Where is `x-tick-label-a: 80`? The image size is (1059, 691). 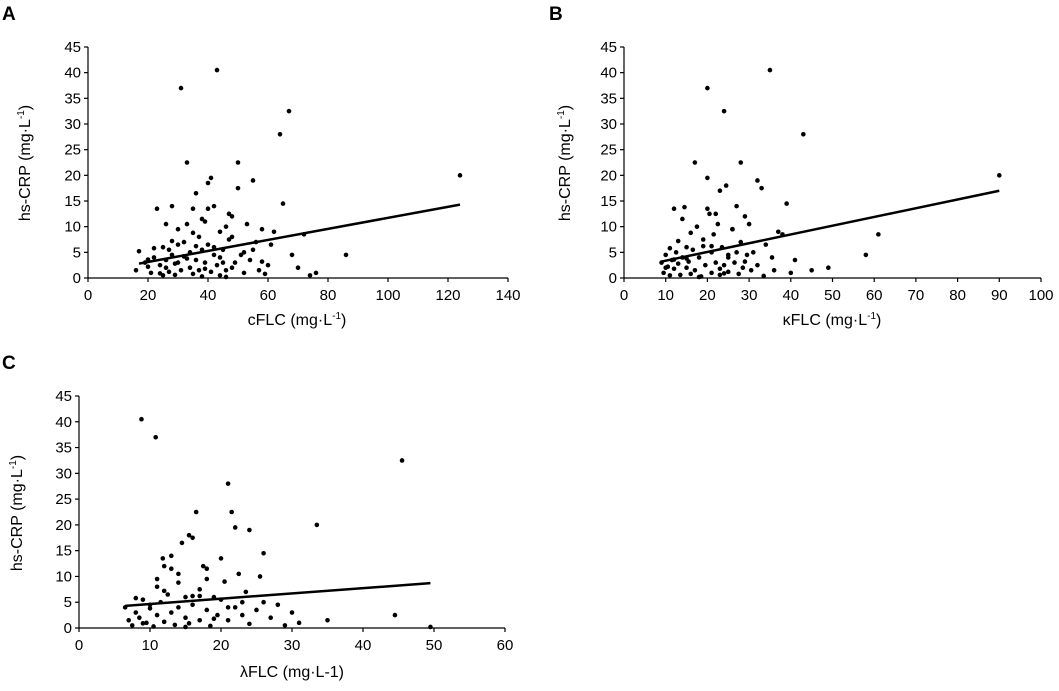 x-tick-label-a: 80 is located at coordinates (328, 295).